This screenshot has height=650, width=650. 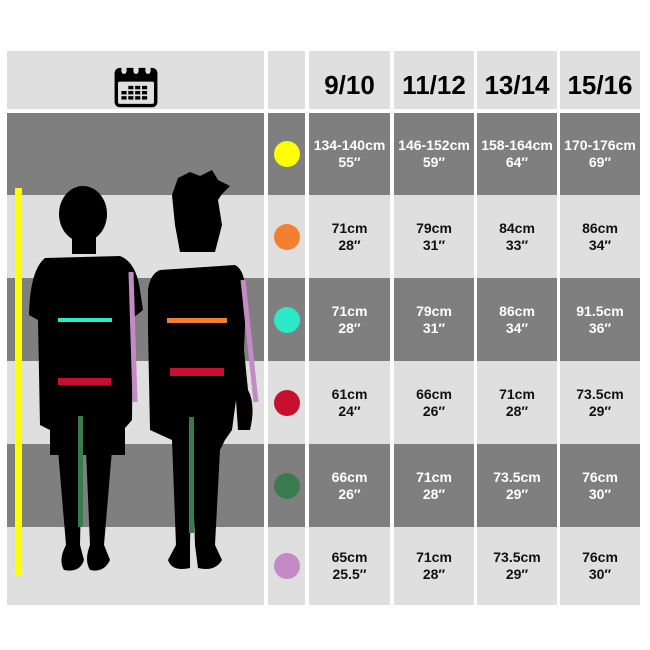 What do you see at coordinates (197, 320) in the screenshot?
I see `girl-chest-line` at bounding box center [197, 320].